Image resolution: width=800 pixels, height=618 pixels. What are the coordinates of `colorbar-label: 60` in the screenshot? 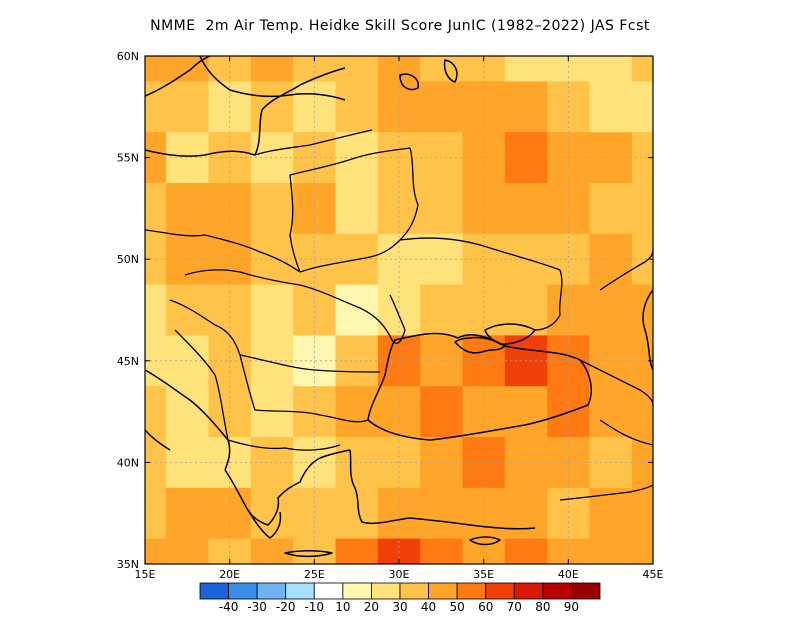 It's located at (485, 607).